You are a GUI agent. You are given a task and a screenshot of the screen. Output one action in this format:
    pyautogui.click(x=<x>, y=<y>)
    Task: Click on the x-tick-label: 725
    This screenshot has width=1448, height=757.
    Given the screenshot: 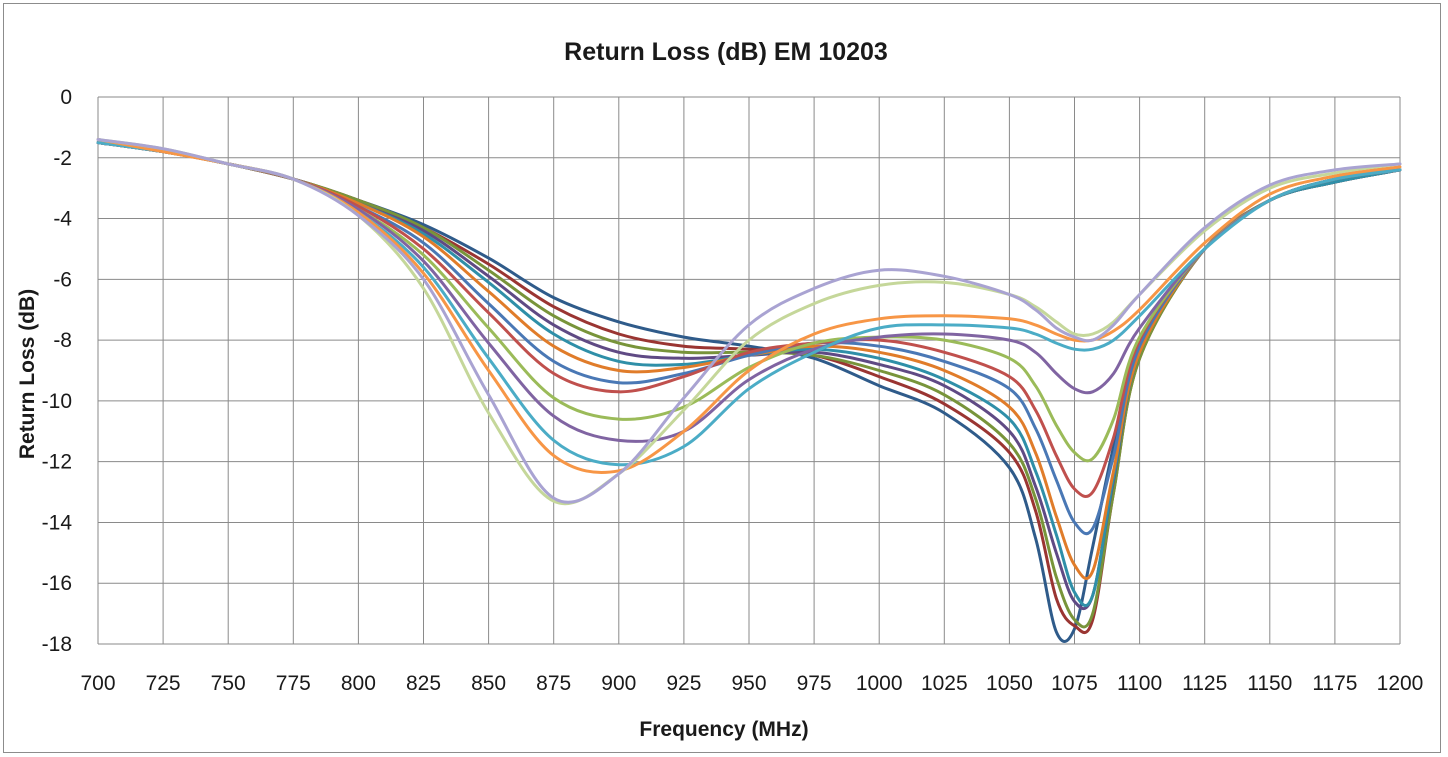 What is the action you would take?
    pyautogui.click(x=163, y=683)
    